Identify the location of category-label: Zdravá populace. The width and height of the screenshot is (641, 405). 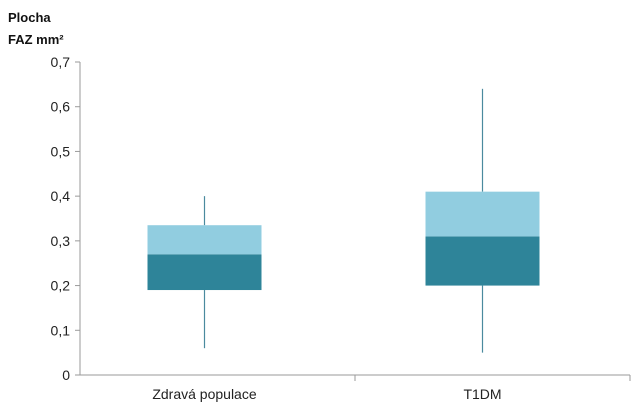
(204, 394).